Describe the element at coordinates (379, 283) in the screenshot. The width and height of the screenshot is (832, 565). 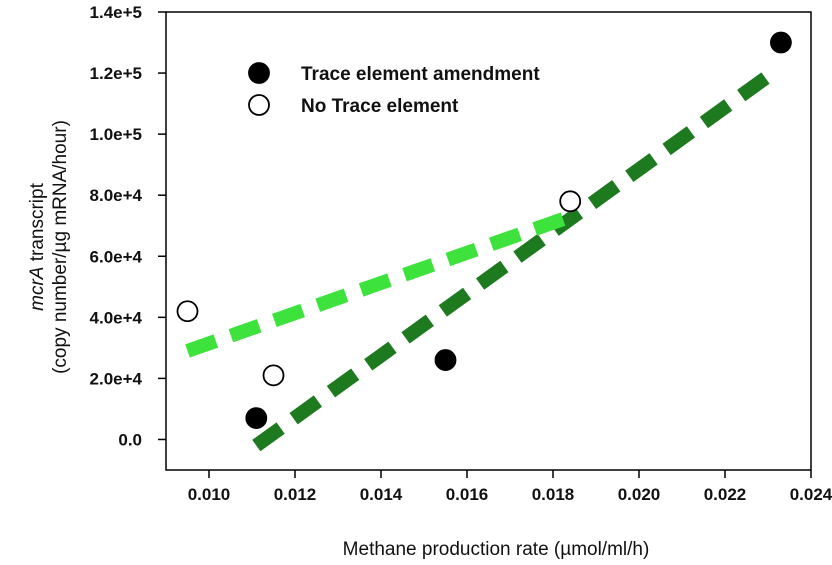
I see `trendline` at that location.